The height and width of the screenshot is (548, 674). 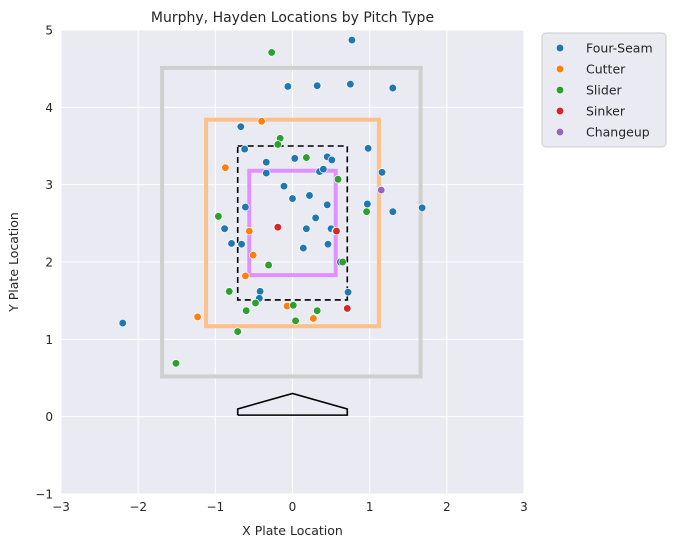 I want to click on x-tick-label: −3, so click(x=61, y=507).